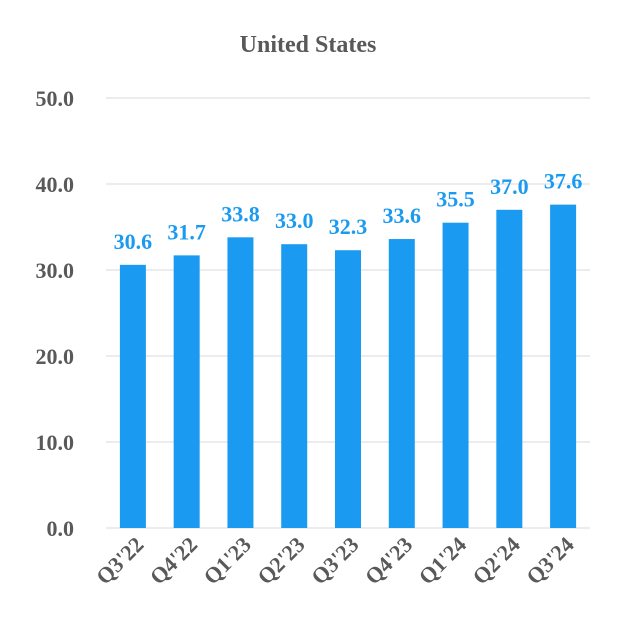  I want to click on y-tick-label: 10.0, so click(55, 442).